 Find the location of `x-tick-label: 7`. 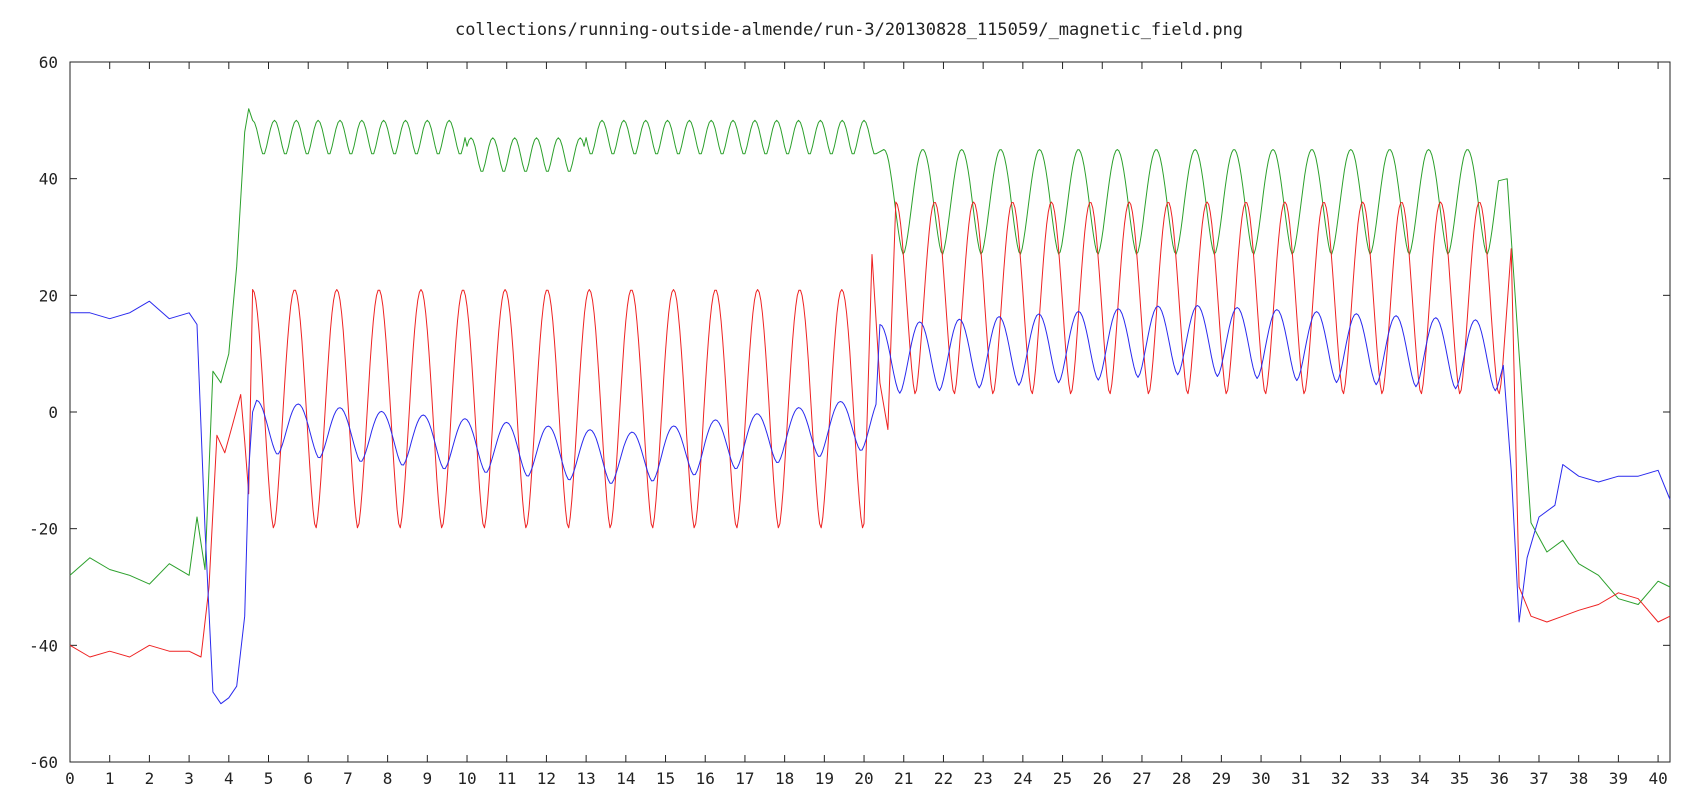

x-tick-label: 7 is located at coordinates (348, 778).